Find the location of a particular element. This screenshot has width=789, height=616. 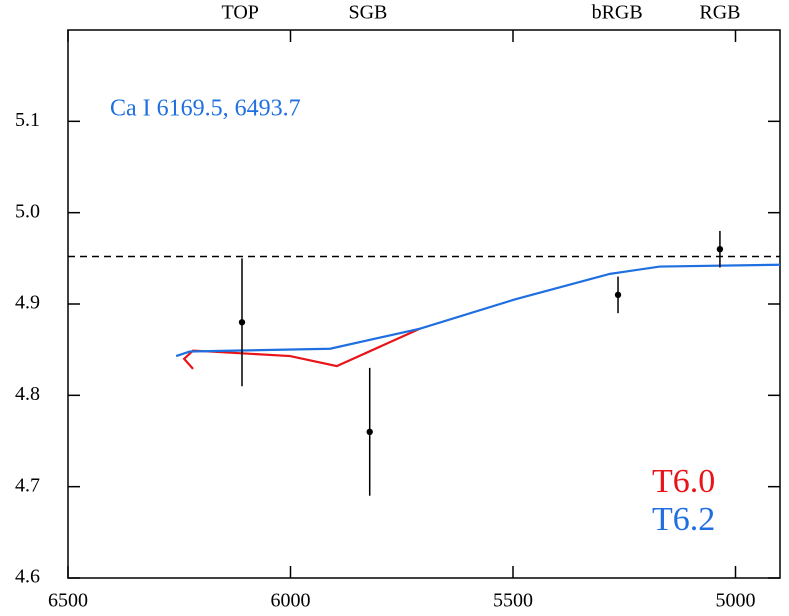

y-tick-label: 5.0 is located at coordinates (27, 211).